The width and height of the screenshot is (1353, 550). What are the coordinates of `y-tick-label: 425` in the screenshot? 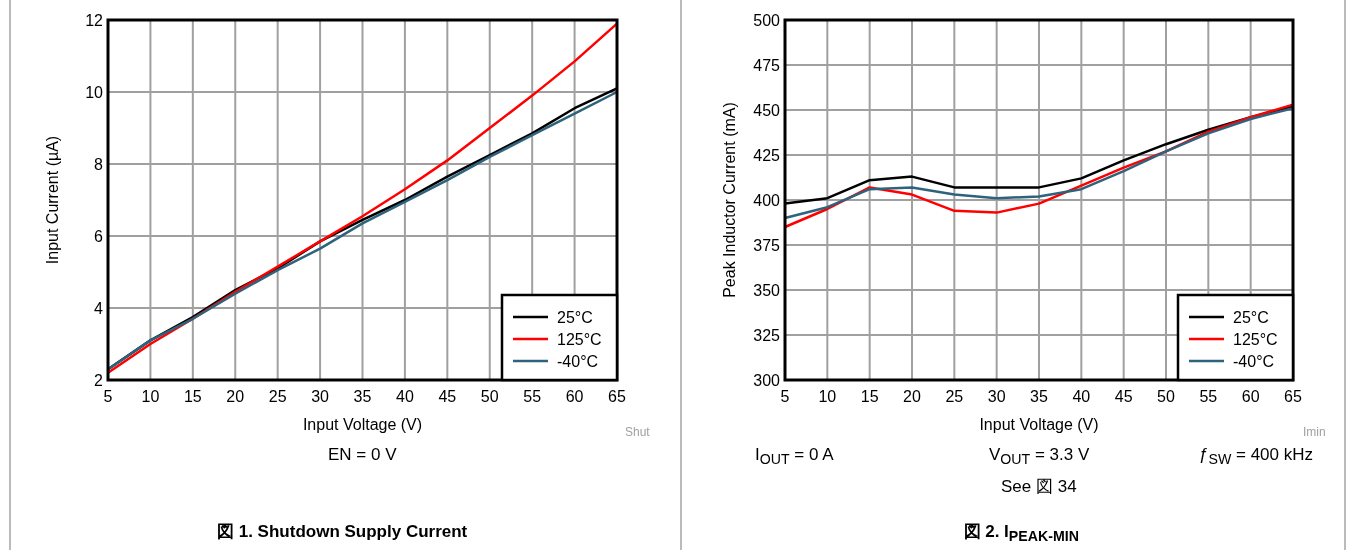 It's located at (767, 155).